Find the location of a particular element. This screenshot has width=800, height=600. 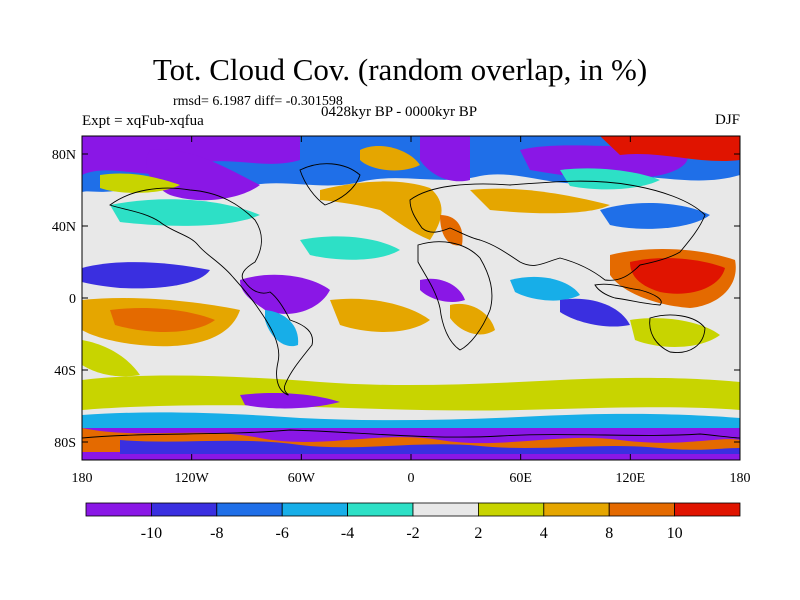

indonesia-coastline is located at coordinates (628, 294).